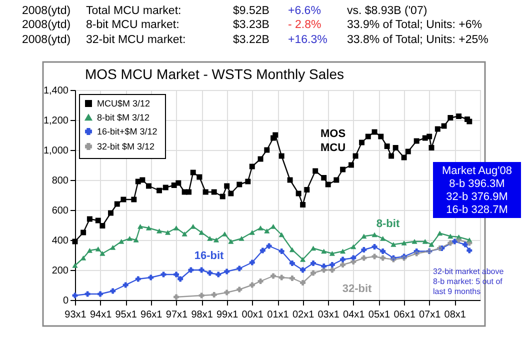 This screenshot has width=523, height=345. What do you see at coordinates (126, 147) in the screenshot?
I see `legend-label: 32-bit $M 3/12` at bounding box center [126, 147].